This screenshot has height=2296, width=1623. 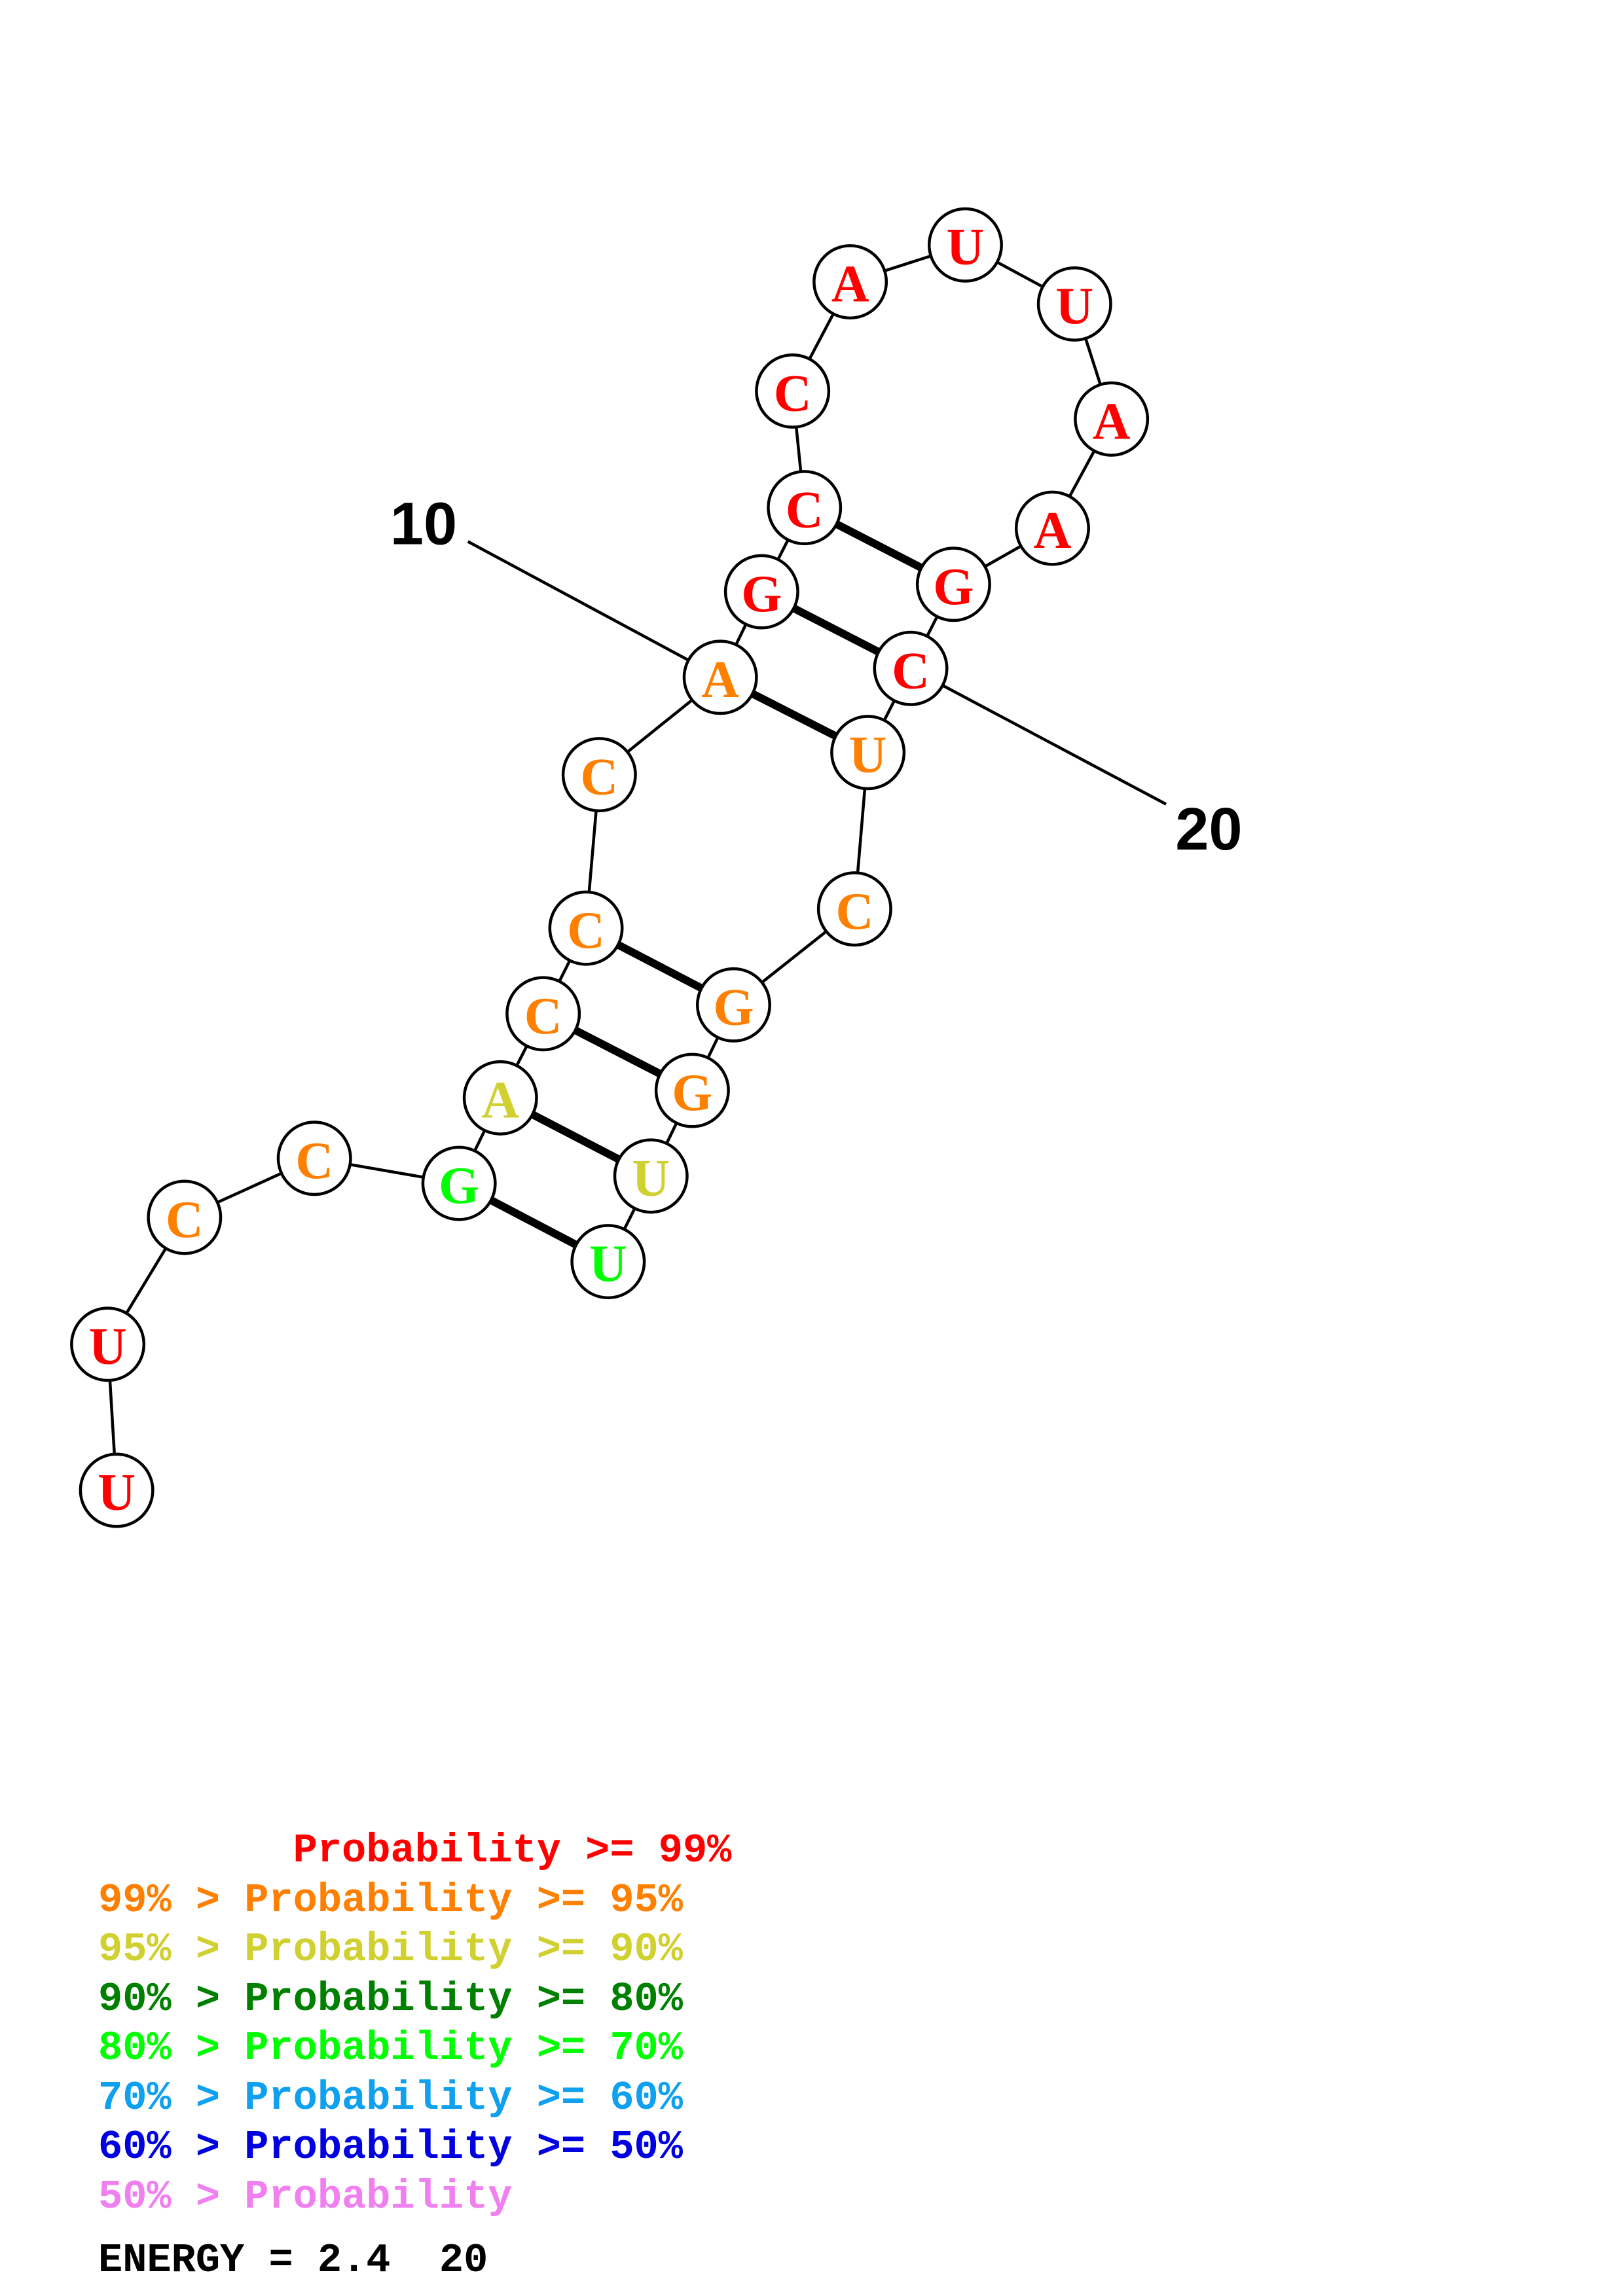 I want to click on nucleotide-12: C, so click(x=805, y=508).